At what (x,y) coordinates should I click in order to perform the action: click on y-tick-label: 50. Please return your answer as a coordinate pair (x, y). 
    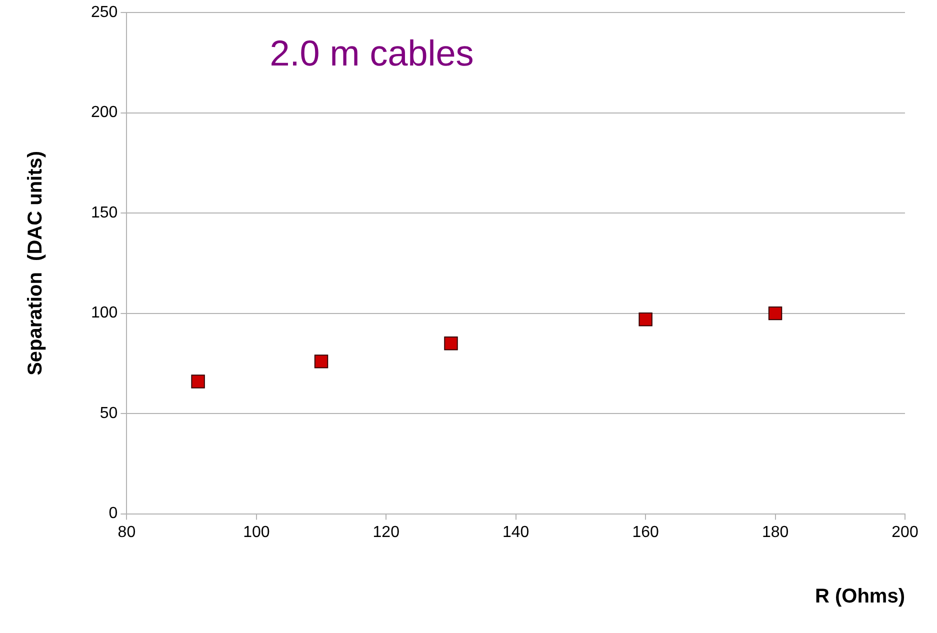
    Looking at the image, I should click on (109, 413).